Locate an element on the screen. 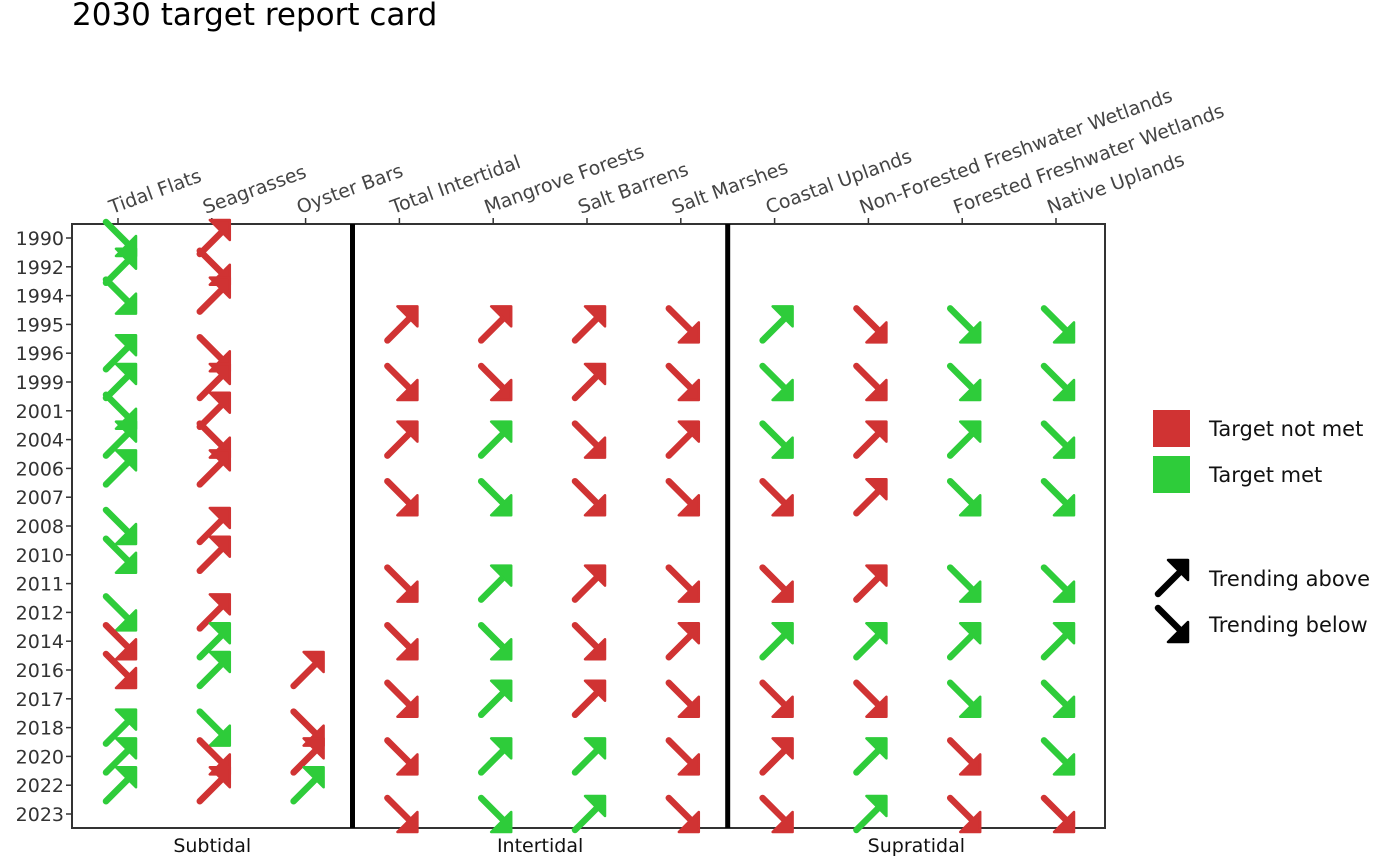  legend-label-target-not-met: Target not met is located at coordinates (1285, 429).